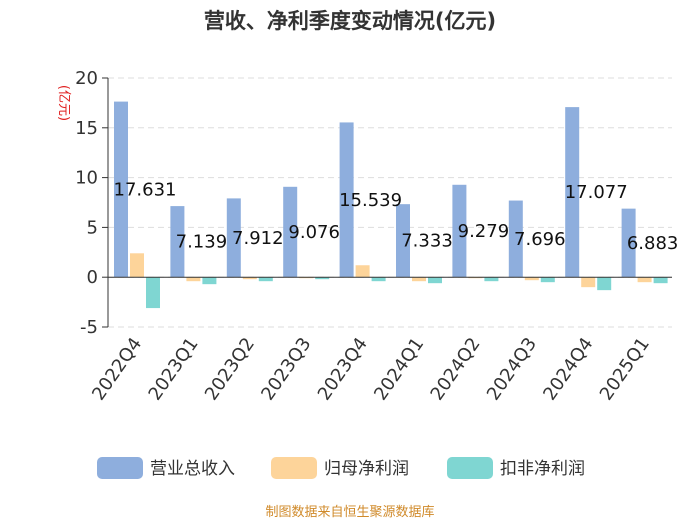 This screenshot has height=525, width=700. What do you see at coordinates (596, 192) in the screenshot?
I see `revenue-data-label: 17.077` at bounding box center [596, 192].